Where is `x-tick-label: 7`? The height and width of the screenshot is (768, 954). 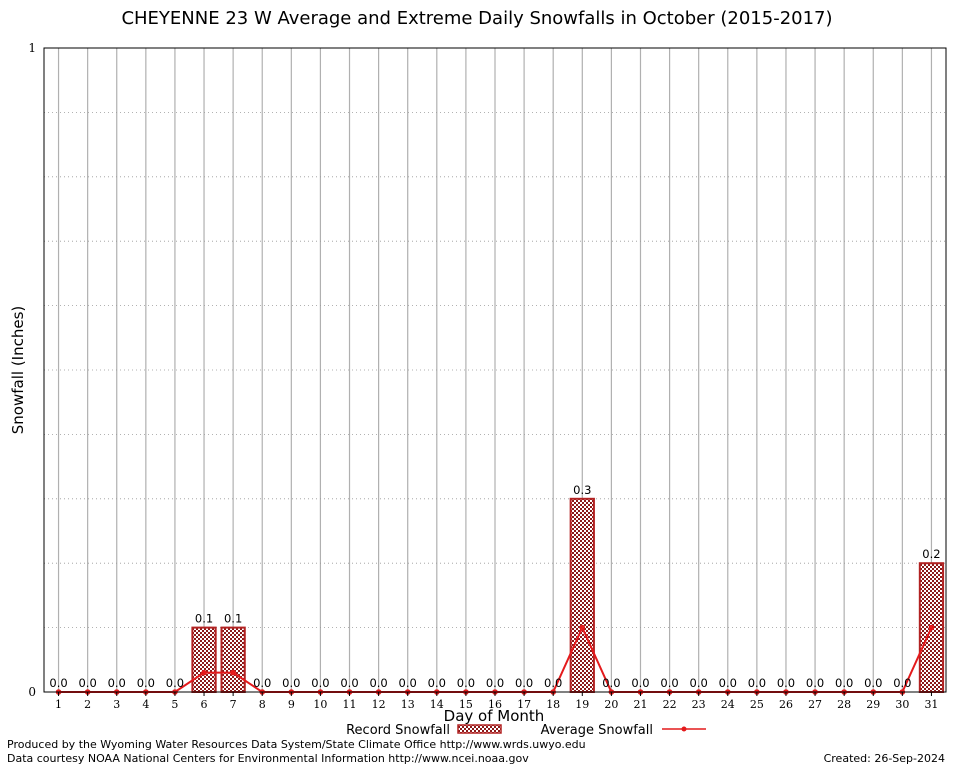 x-tick-label: 7 is located at coordinates (233, 704).